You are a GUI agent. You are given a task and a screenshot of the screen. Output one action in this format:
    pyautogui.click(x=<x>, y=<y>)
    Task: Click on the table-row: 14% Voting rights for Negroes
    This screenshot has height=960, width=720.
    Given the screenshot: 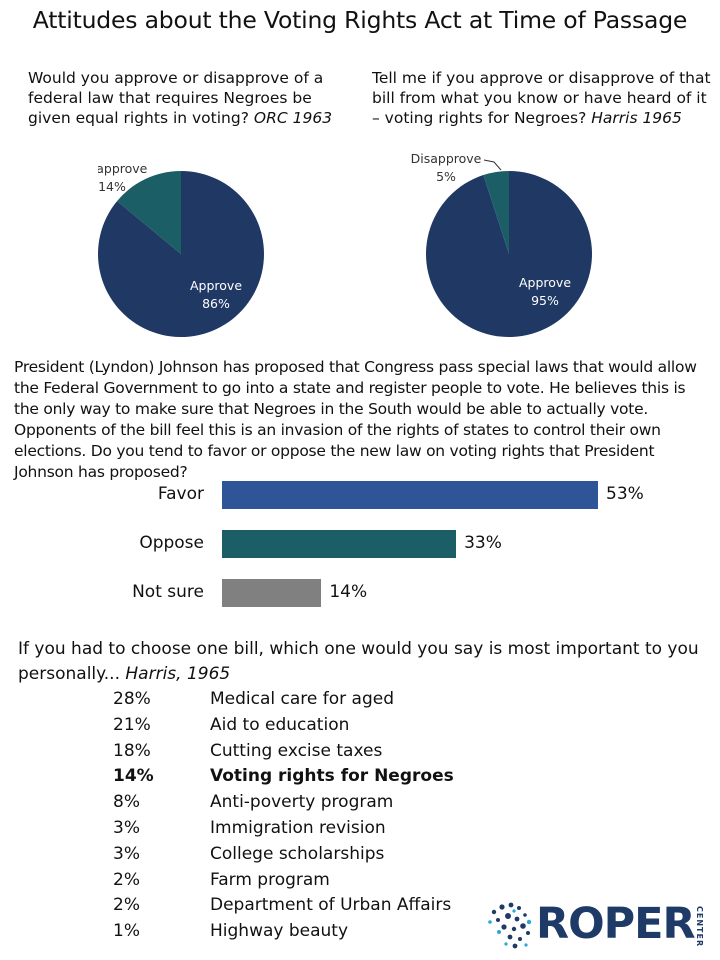 What is the action you would take?
    pyautogui.click(x=300, y=779)
    